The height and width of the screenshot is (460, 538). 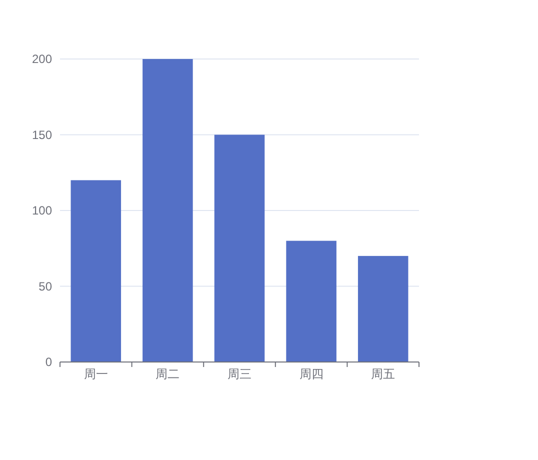 I want to click on y-tick-label: 0, so click(x=48, y=362).